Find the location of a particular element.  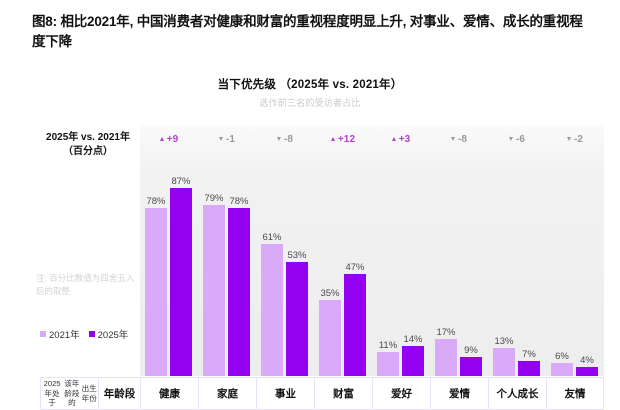

delta-label: +12 is located at coordinates (346, 139).